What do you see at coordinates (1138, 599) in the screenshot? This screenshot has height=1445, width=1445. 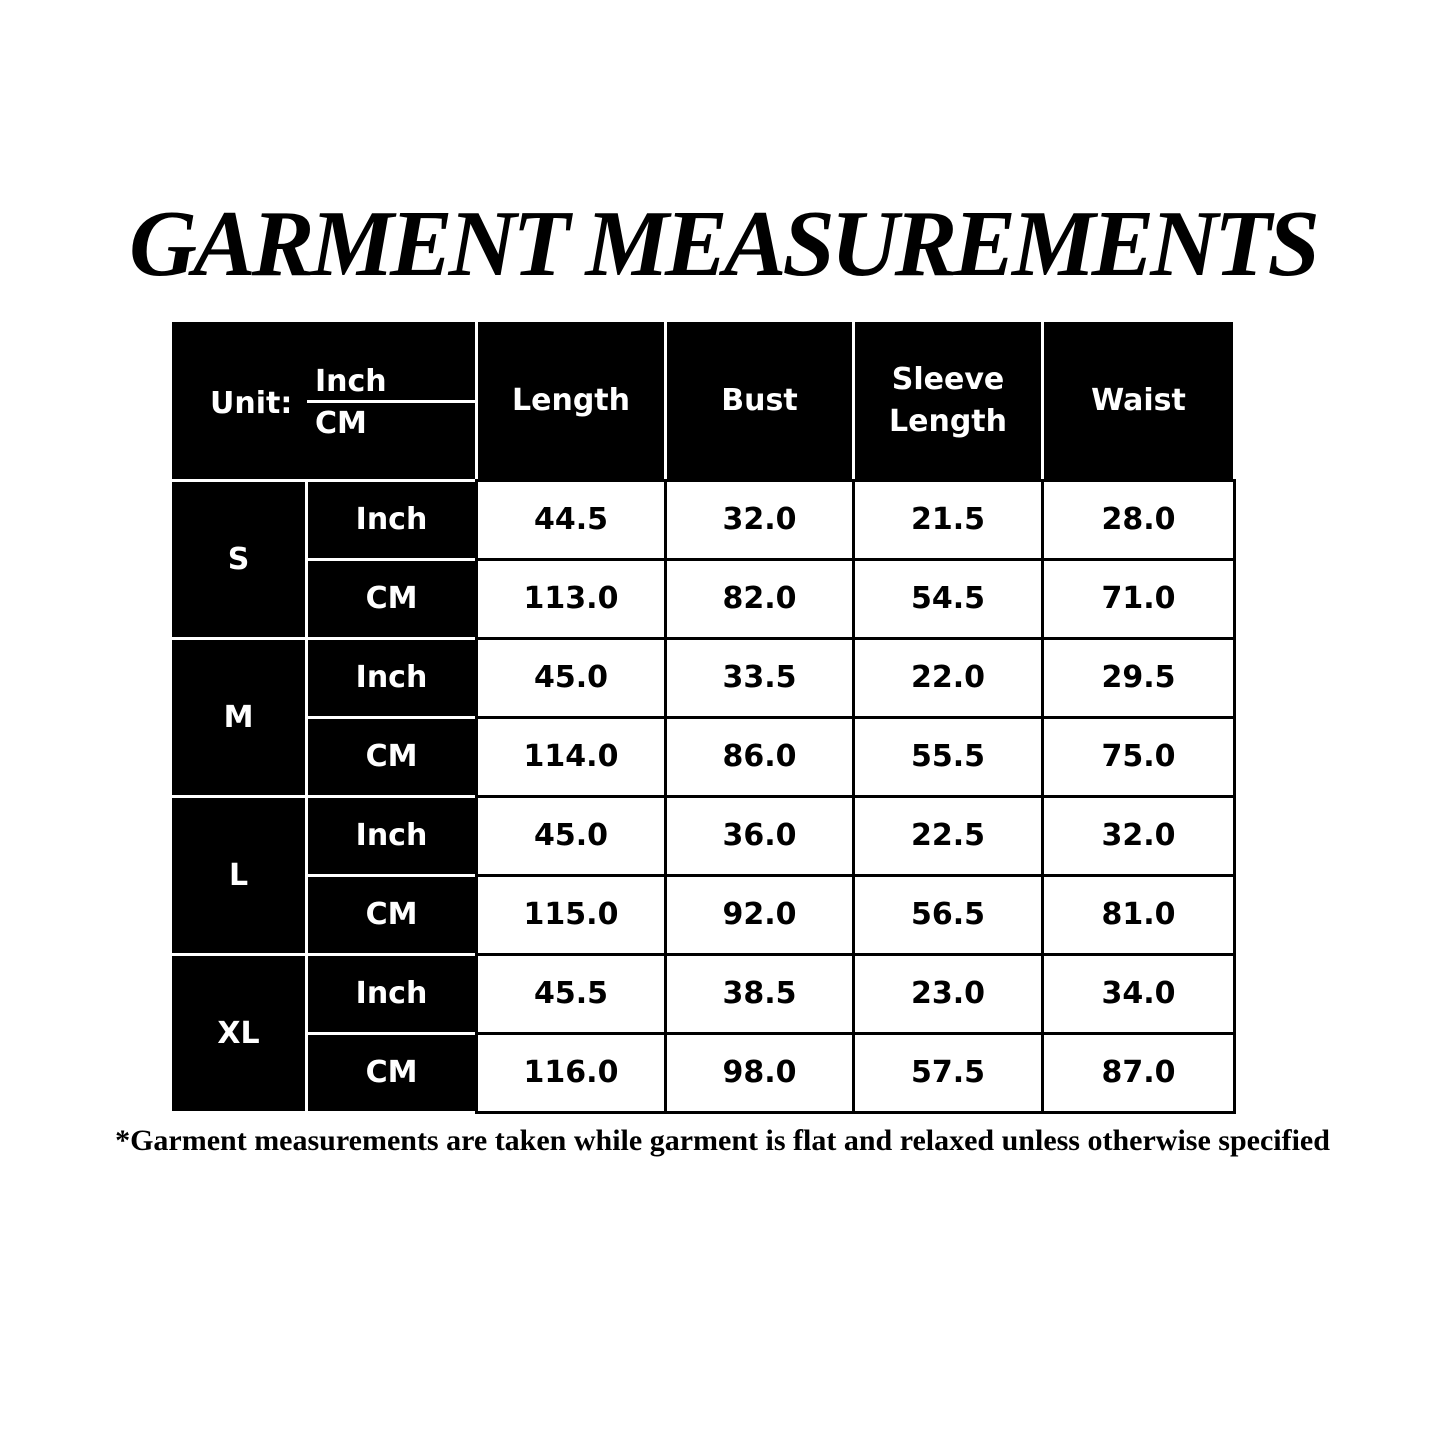 I see `value-cell: 71.0` at bounding box center [1138, 599].